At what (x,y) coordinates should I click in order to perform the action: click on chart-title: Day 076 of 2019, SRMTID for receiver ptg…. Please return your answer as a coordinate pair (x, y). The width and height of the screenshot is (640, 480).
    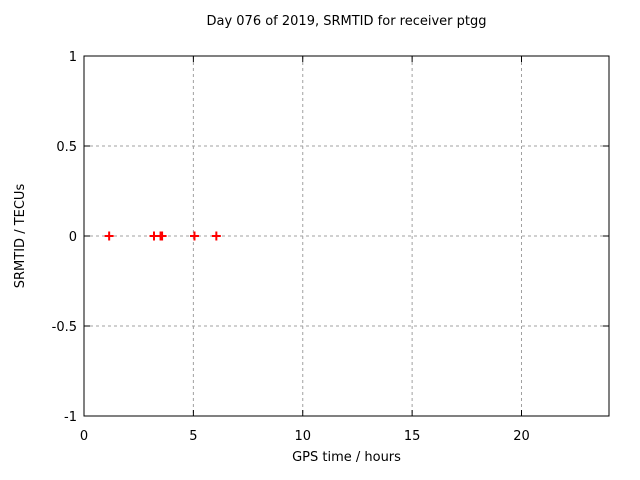
    Looking at the image, I should click on (346, 21).